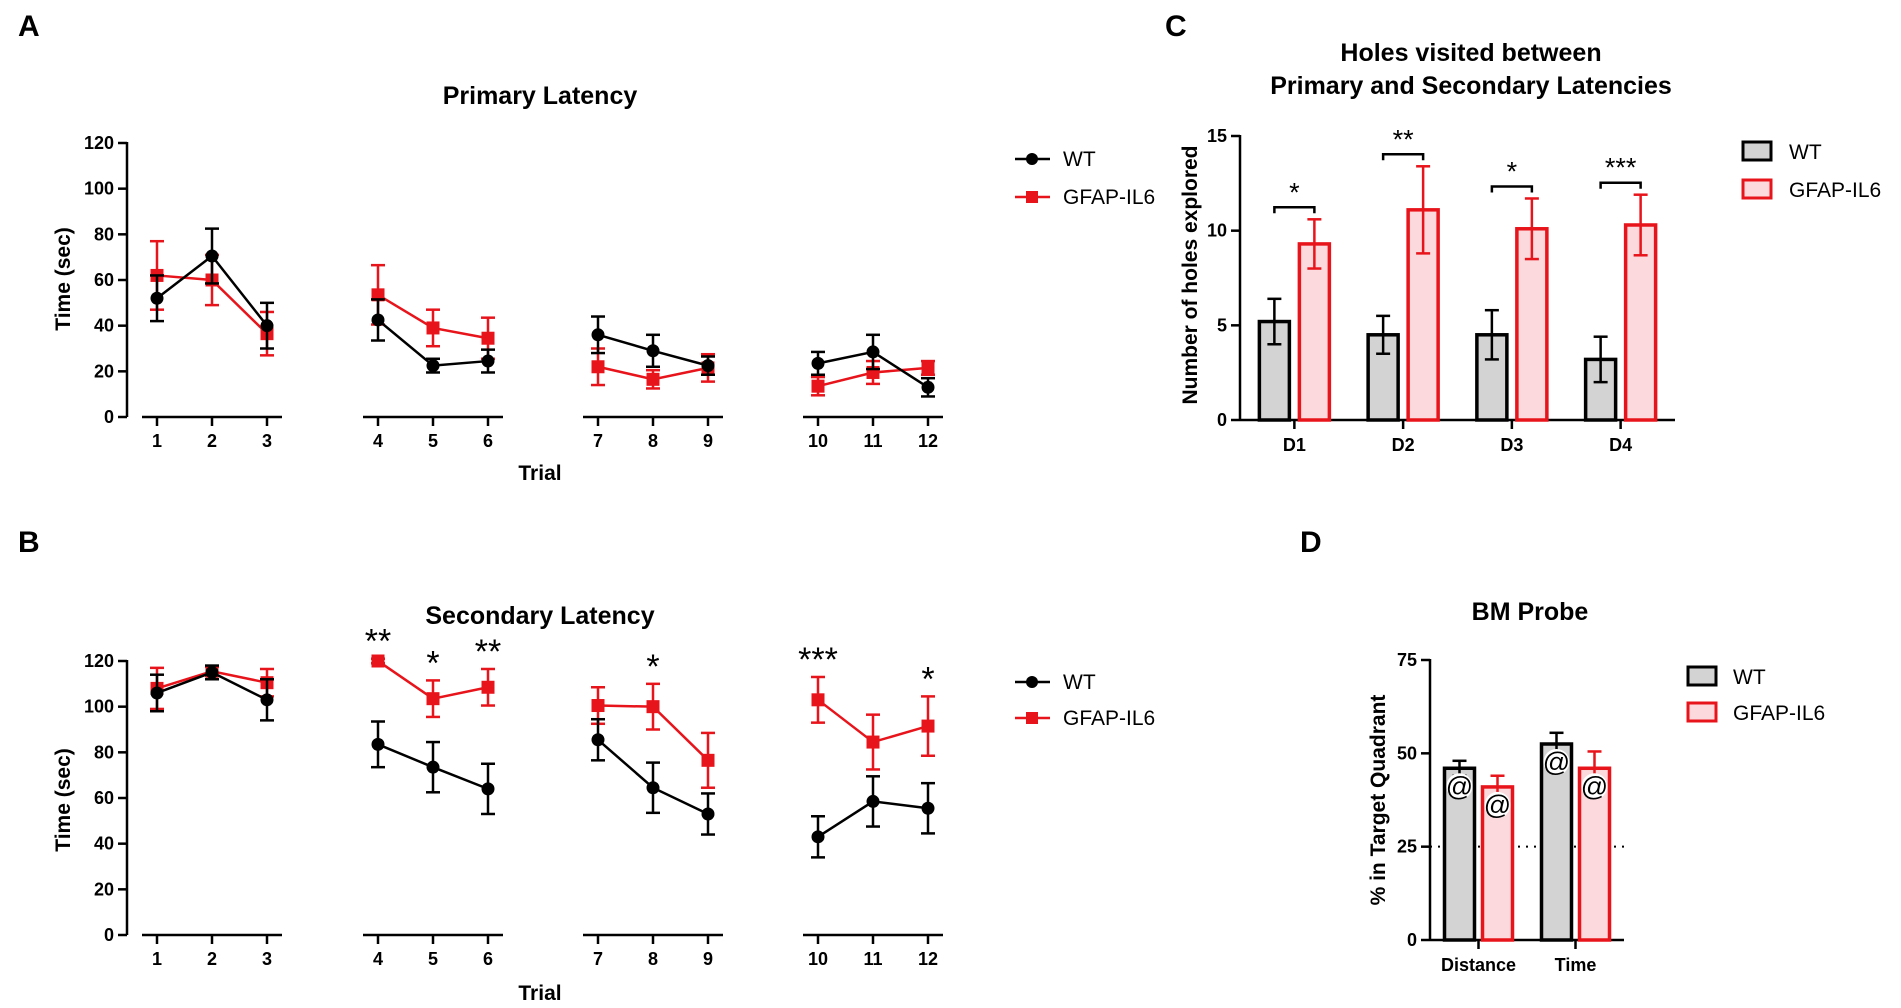 This screenshot has width=1901, height=1008. What do you see at coordinates (872, 441) in the screenshot?
I see `x-tick-label: 11` at bounding box center [872, 441].